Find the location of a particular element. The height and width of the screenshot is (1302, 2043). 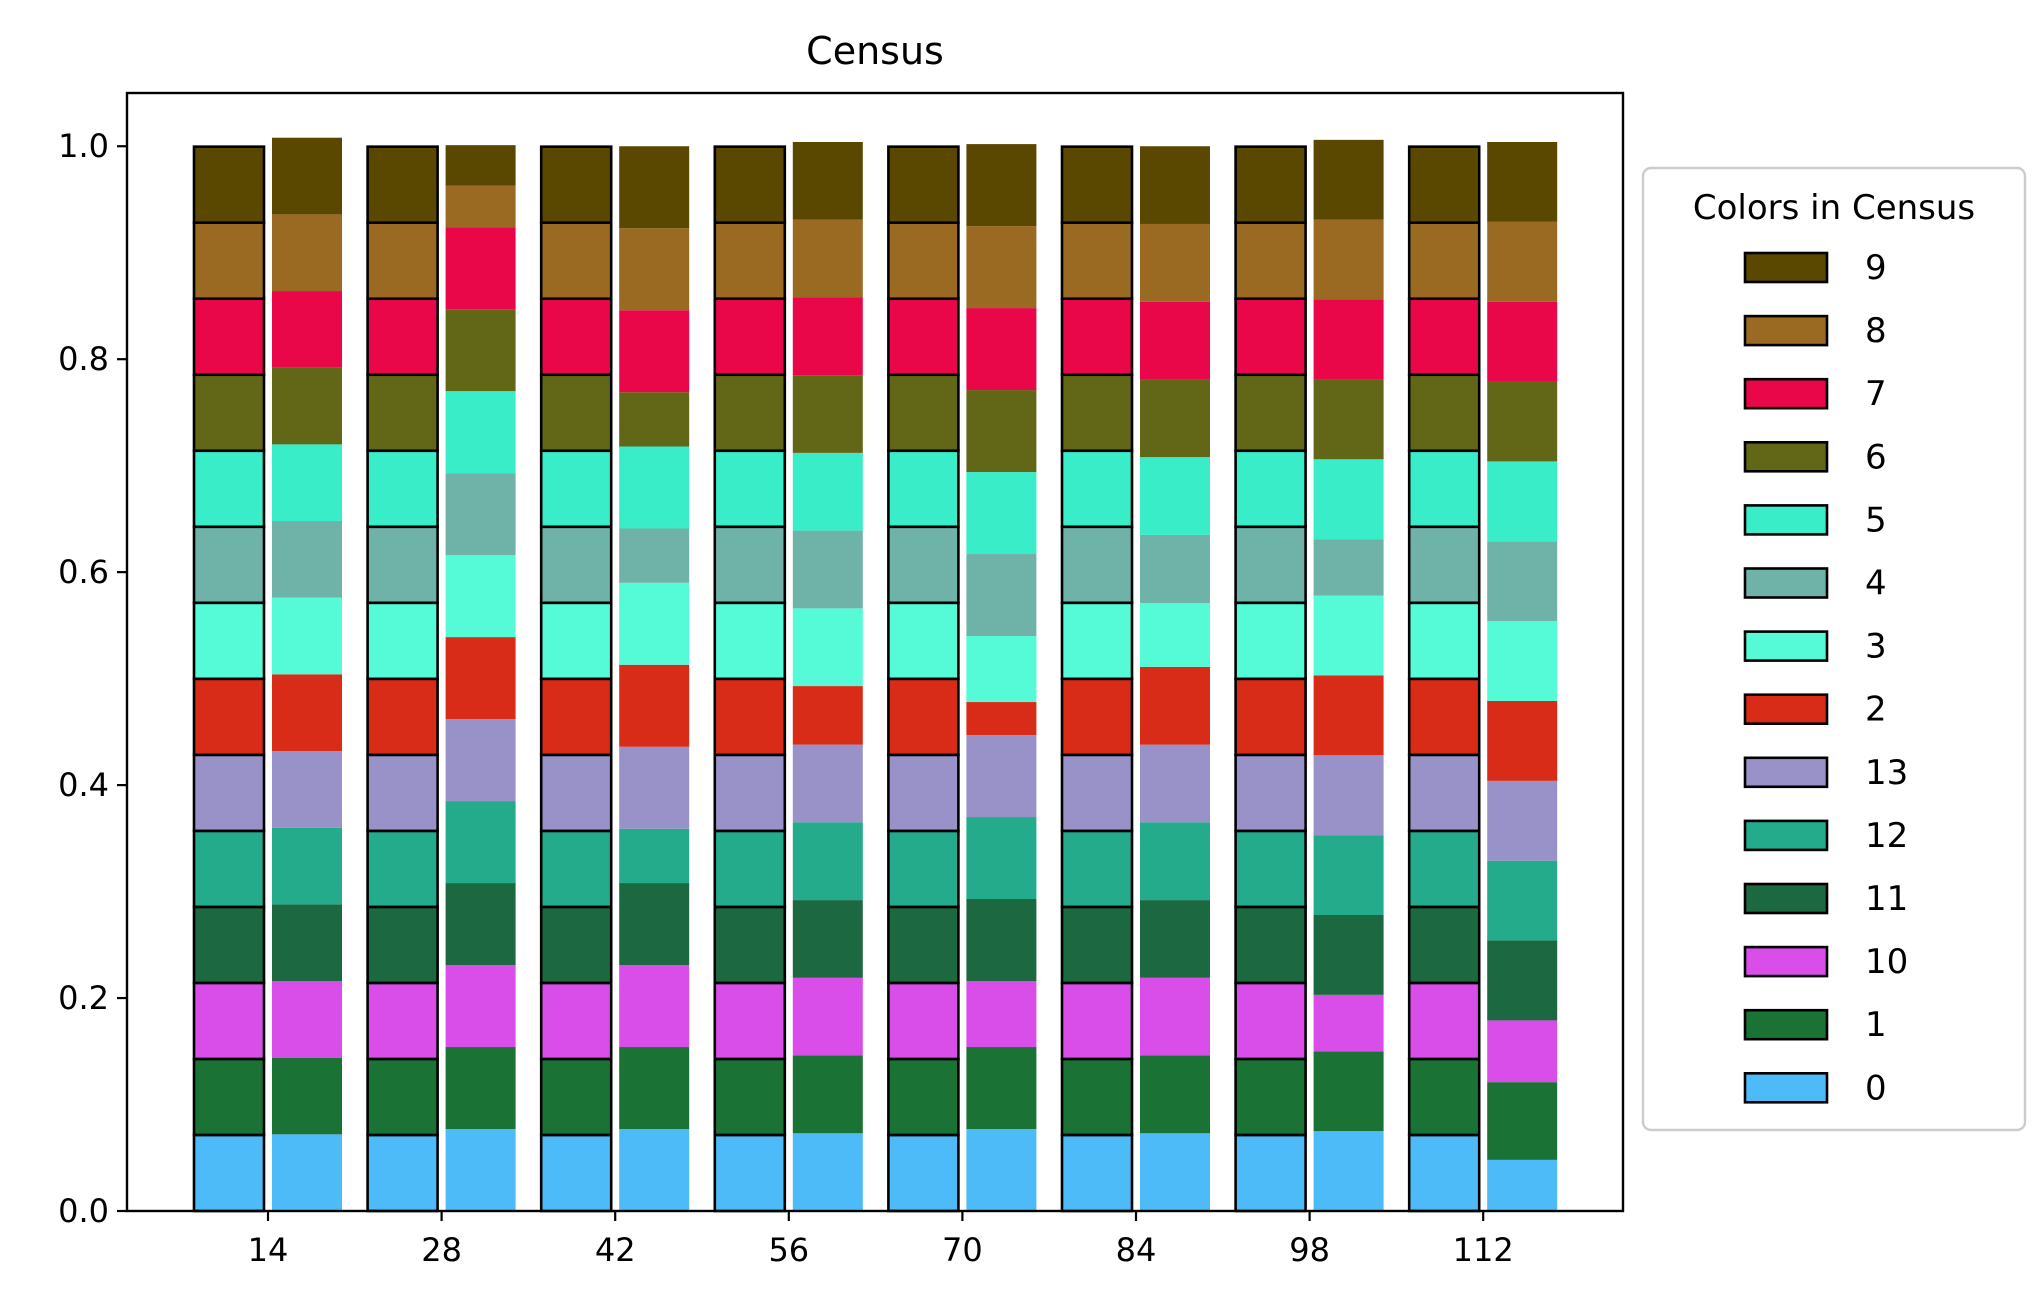

x-tick-label: 56 is located at coordinates (788, 1250).